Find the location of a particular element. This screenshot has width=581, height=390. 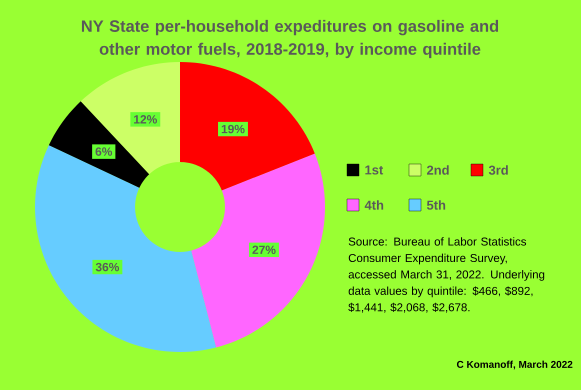

data-label: 27% is located at coordinates (264, 250).